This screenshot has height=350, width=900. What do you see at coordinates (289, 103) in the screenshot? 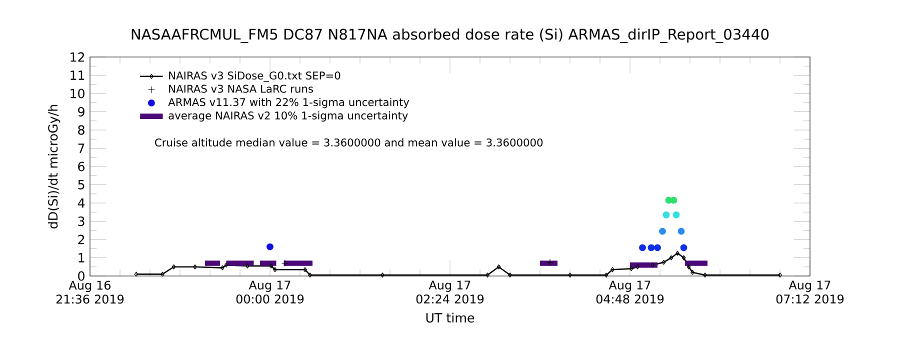
I see `legend-label: ARMAS v11.37 with 22% 1-sigma uncertainty` at bounding box center [289, 103].